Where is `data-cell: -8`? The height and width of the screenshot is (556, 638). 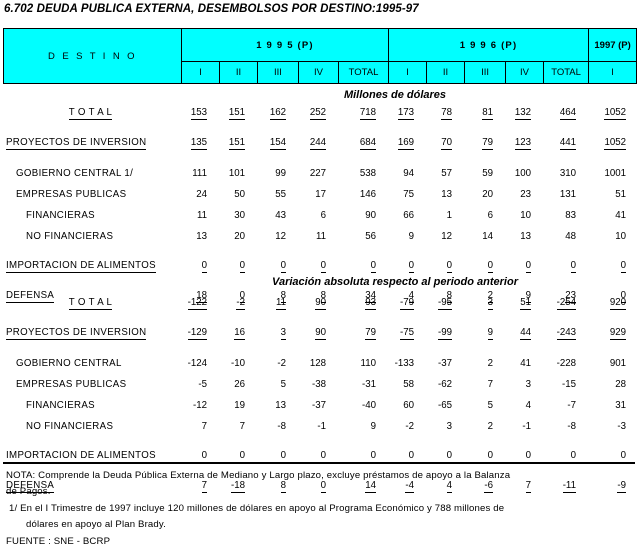 data-cell: -8 is located at coordinates (277, 426).